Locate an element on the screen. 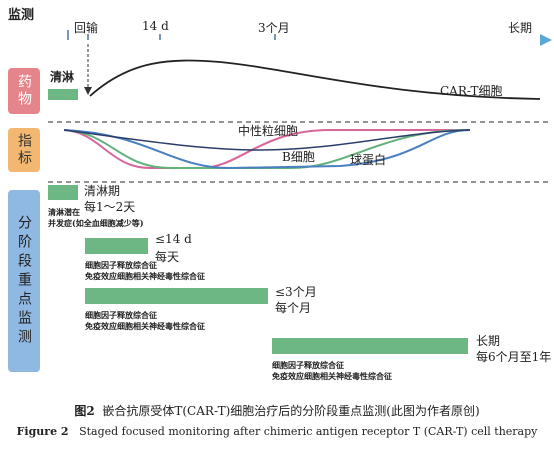 The image size is (554, 449). time-label: 3个月 is located at coordinates (274, 28).